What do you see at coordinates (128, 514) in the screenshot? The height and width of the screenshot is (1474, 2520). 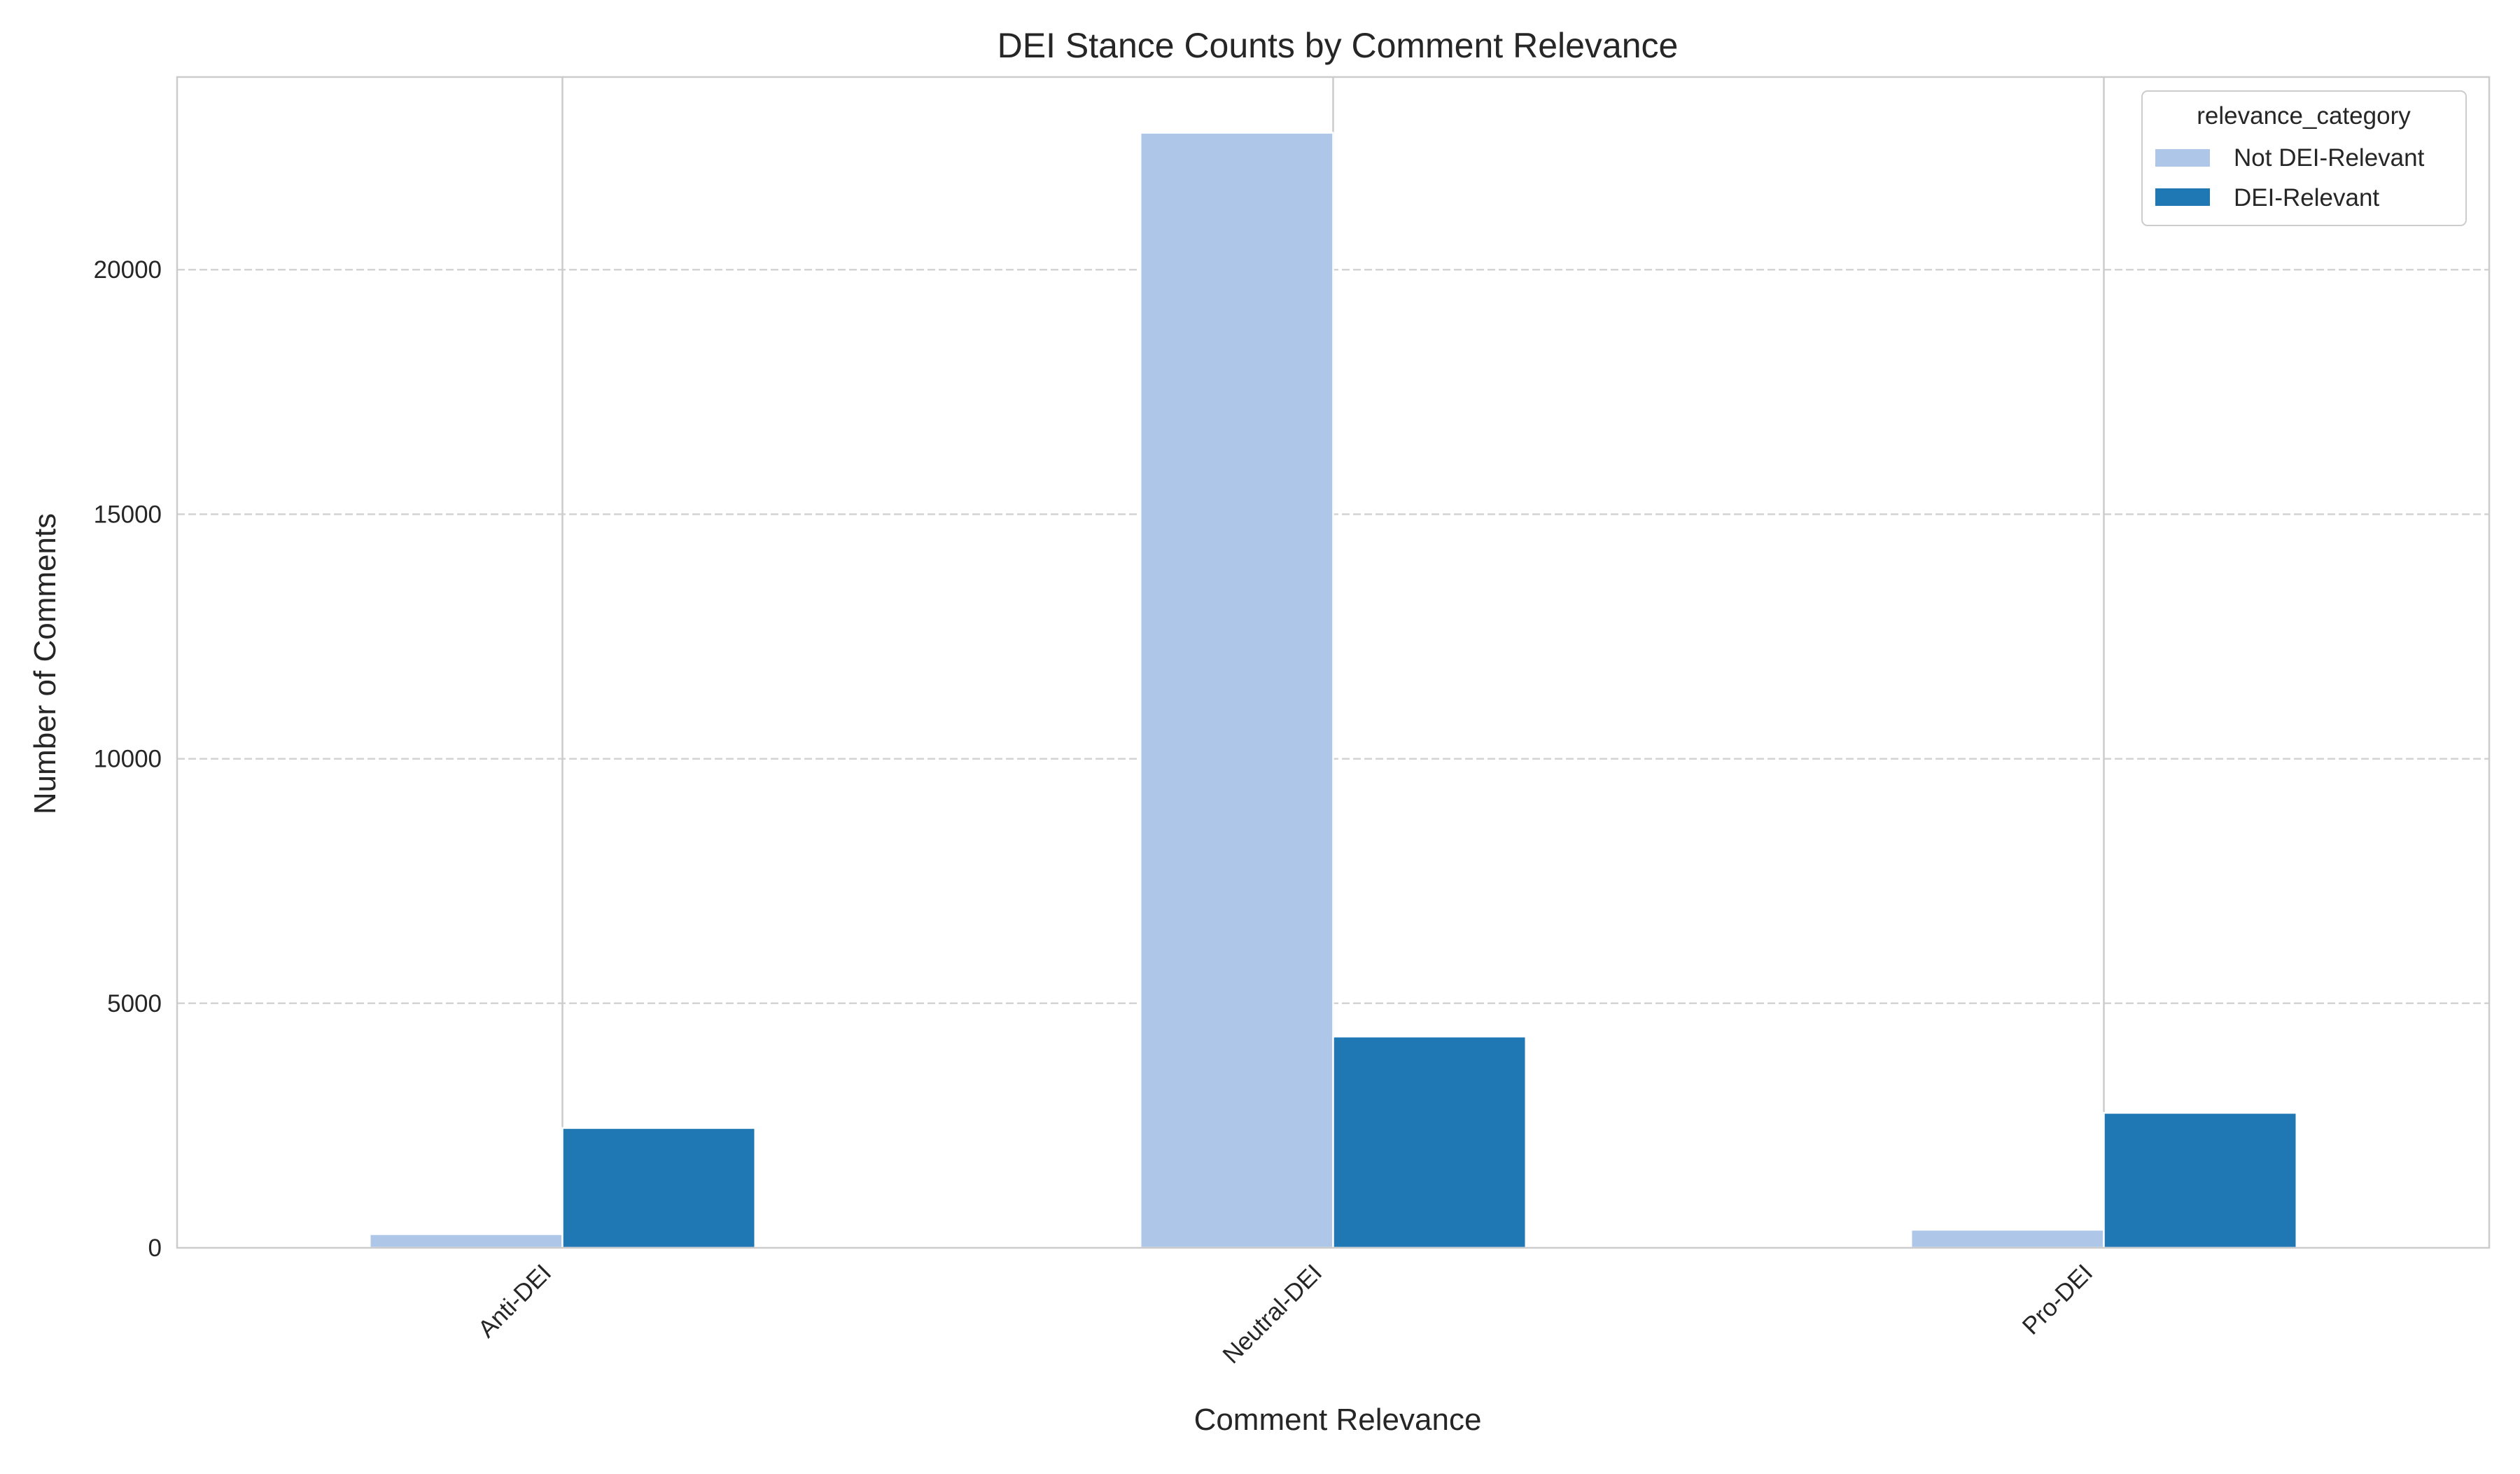 I see `y-tick-label: 15000` at bounding box center [128, 514].